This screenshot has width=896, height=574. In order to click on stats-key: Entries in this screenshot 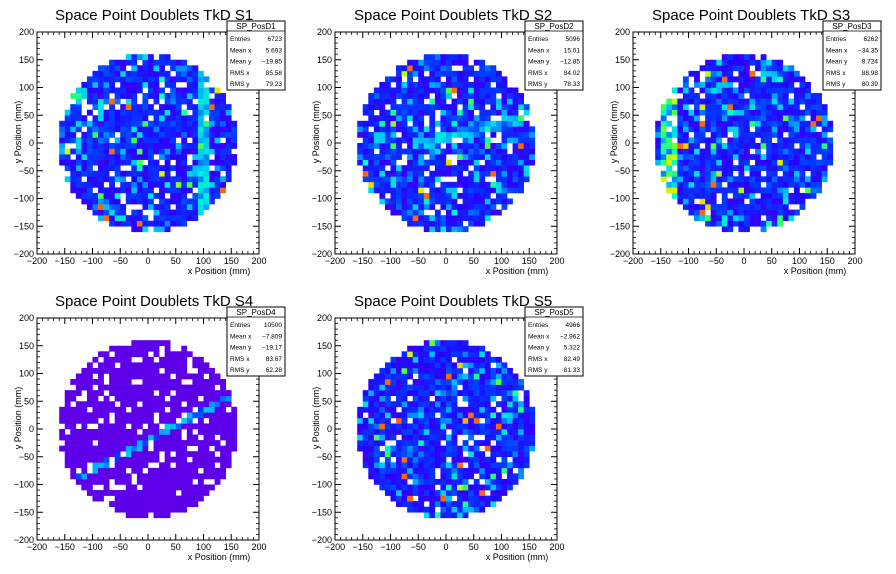, I will do `click(836, 39)`.